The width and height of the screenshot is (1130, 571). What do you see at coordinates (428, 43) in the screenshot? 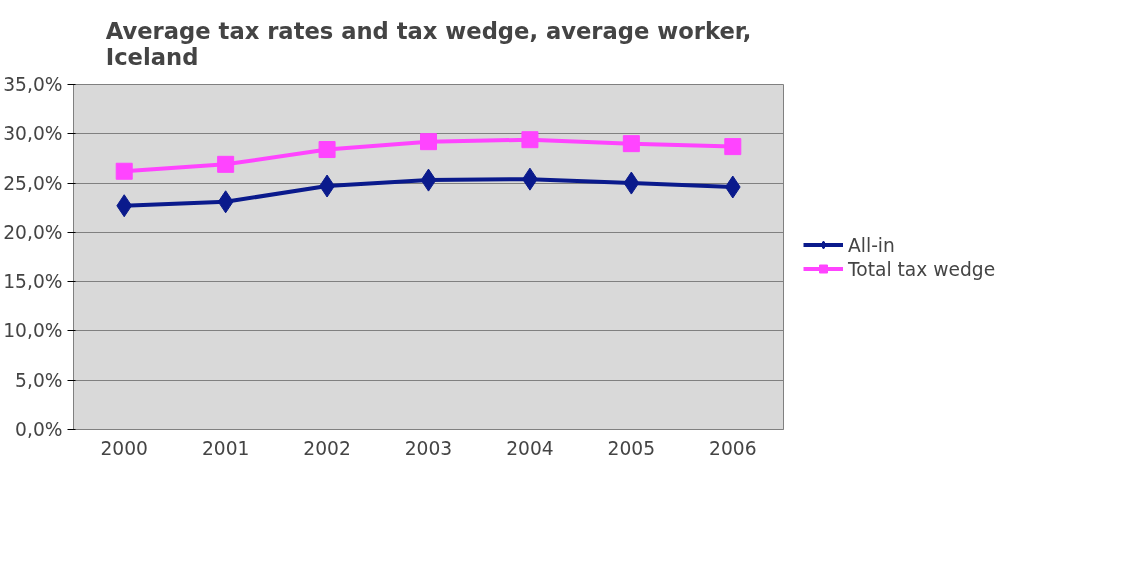
I see `chart-title: Average tax rates and tax wedge, average worker, Iceland` at bounding box center [428, 43].